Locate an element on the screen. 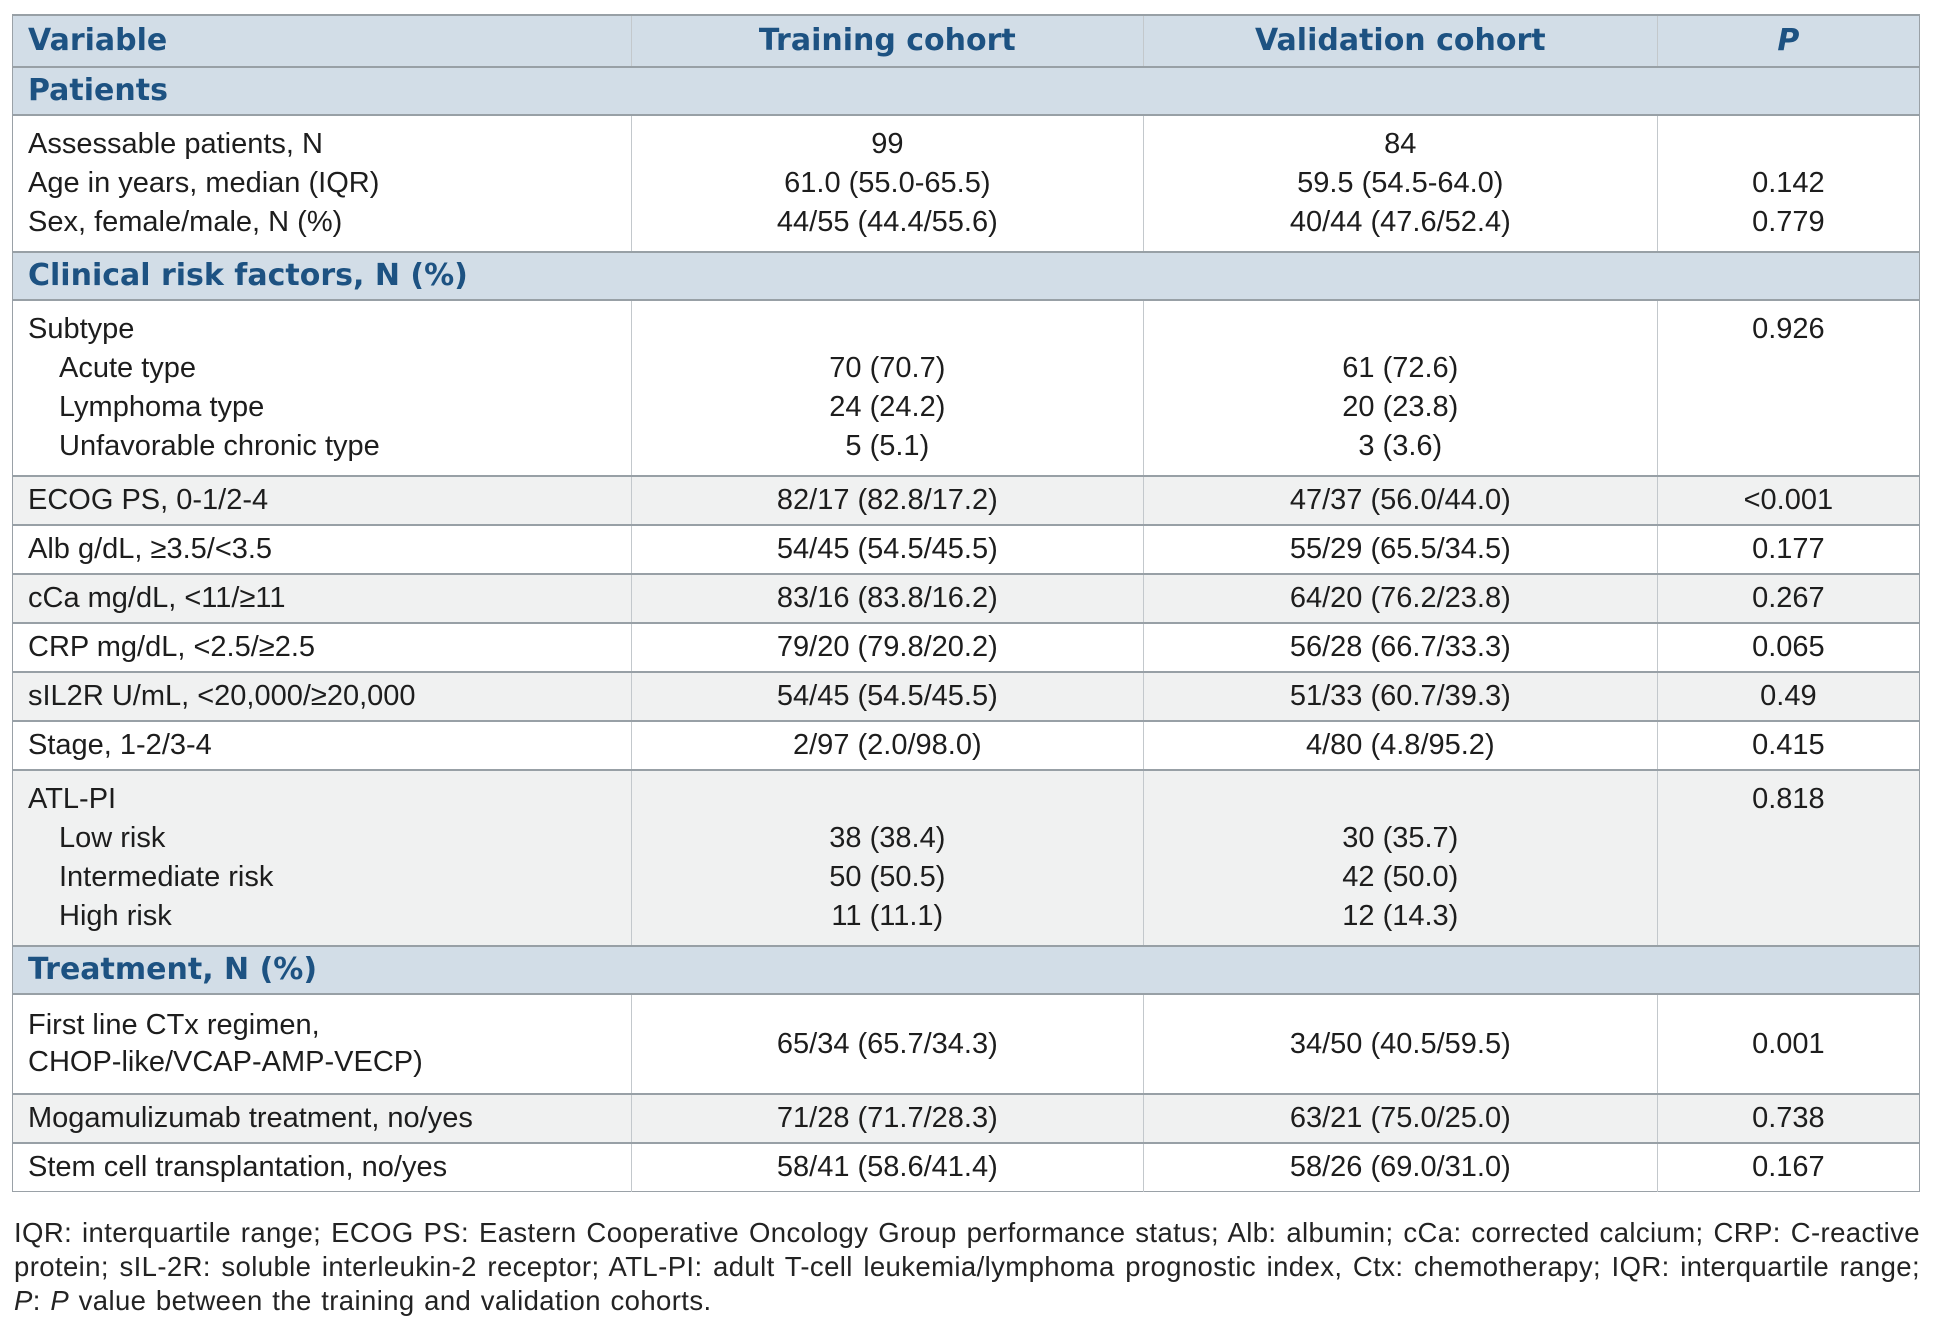 This screenshot has width=1934, height=1328. row-label: sIL2R U/mL, <20,000/≥20,000 is located at coordinates (322, 696).